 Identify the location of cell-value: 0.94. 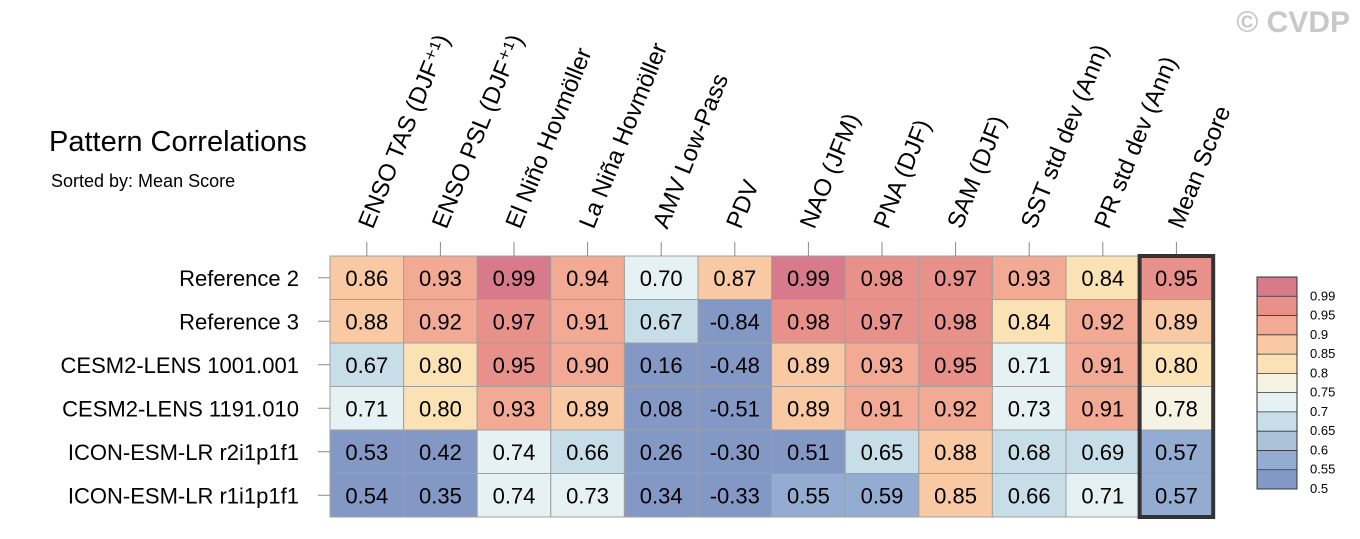
(587, 278).